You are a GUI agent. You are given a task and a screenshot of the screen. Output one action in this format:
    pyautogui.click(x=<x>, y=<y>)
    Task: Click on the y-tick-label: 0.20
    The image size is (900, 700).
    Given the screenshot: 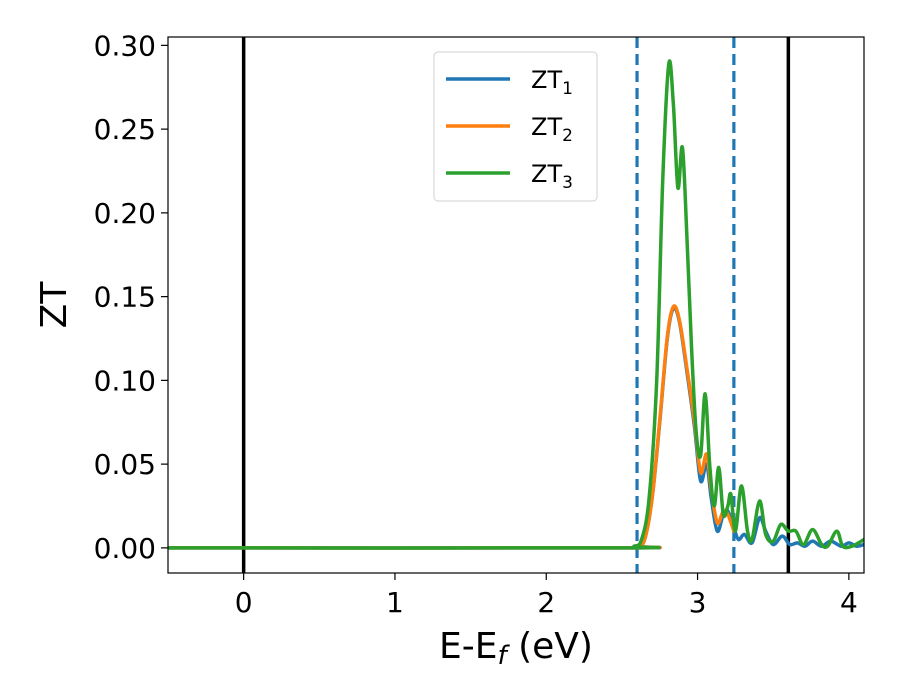 What is the action you would take?
    pyautogui.click(x=125, y=213)
    